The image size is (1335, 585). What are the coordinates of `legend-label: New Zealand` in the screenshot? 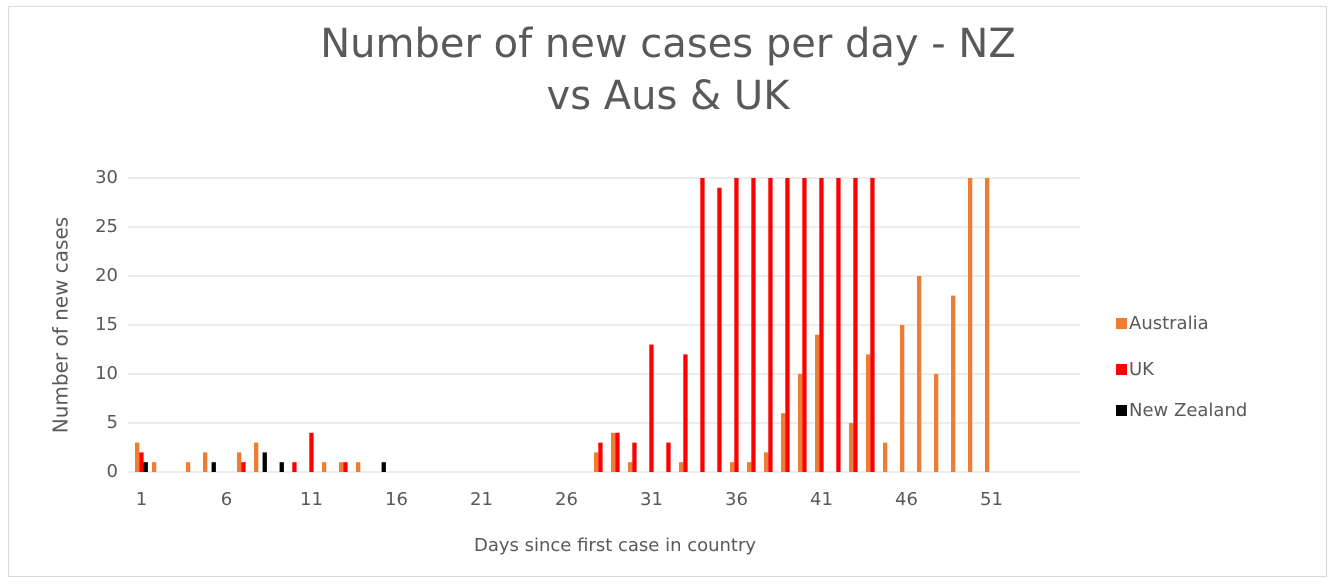 It's located at (1188, 410).